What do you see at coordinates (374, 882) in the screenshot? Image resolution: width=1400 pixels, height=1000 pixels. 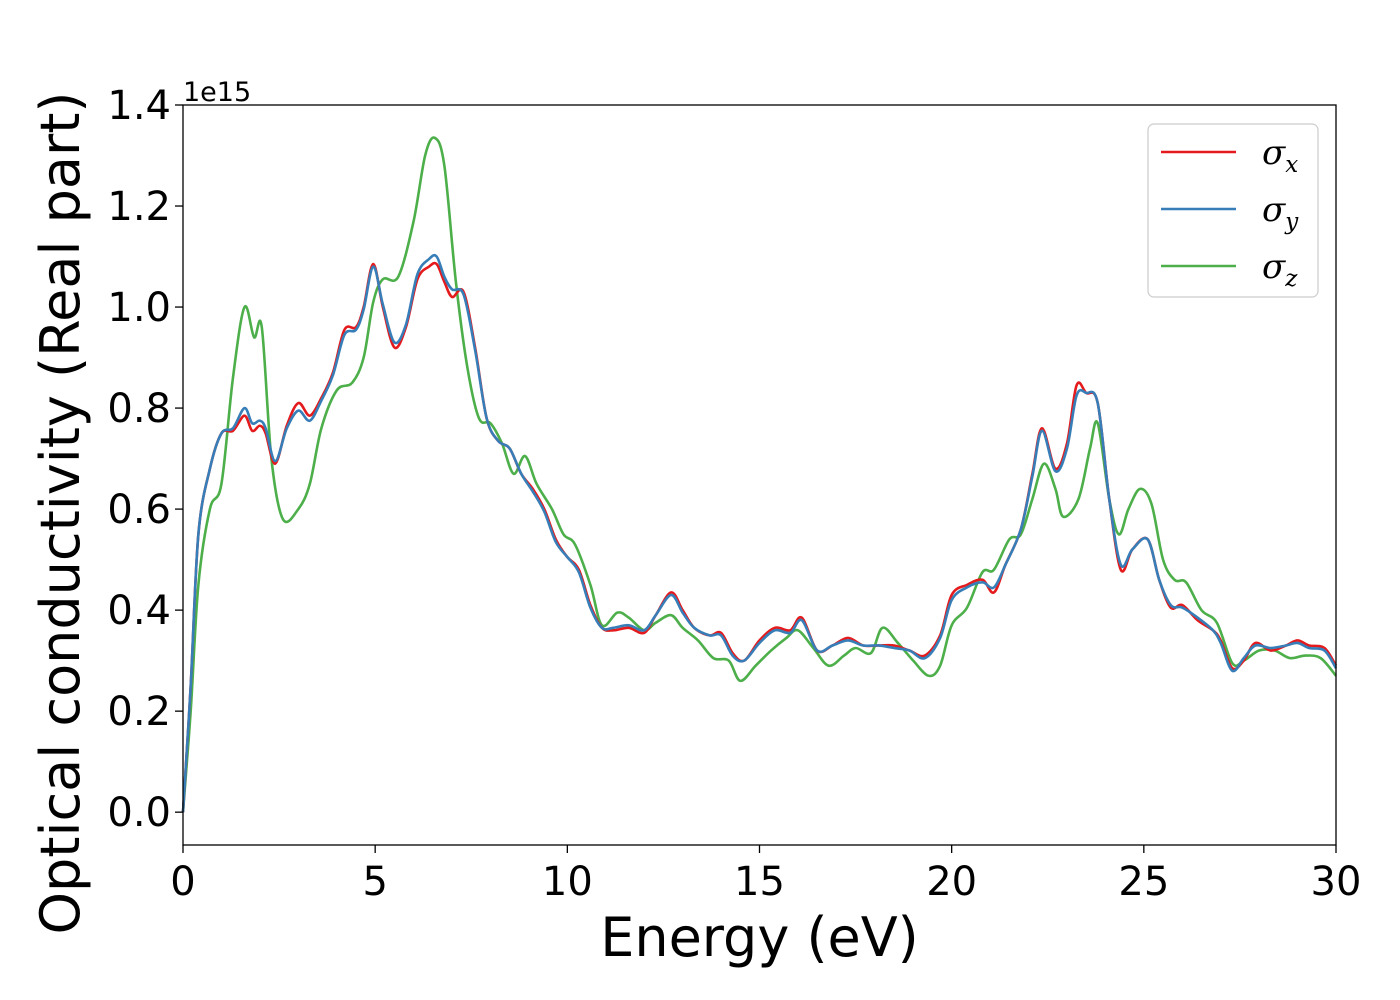 I see `x-tick-label: 5` at bounding box center [374, 882].